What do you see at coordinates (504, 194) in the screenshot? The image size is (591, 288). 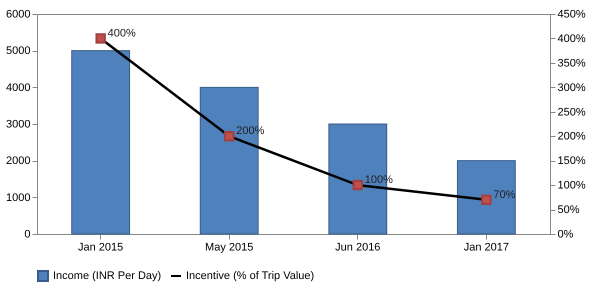 I see `data-label: 70%` at bounding box center [504, 194].